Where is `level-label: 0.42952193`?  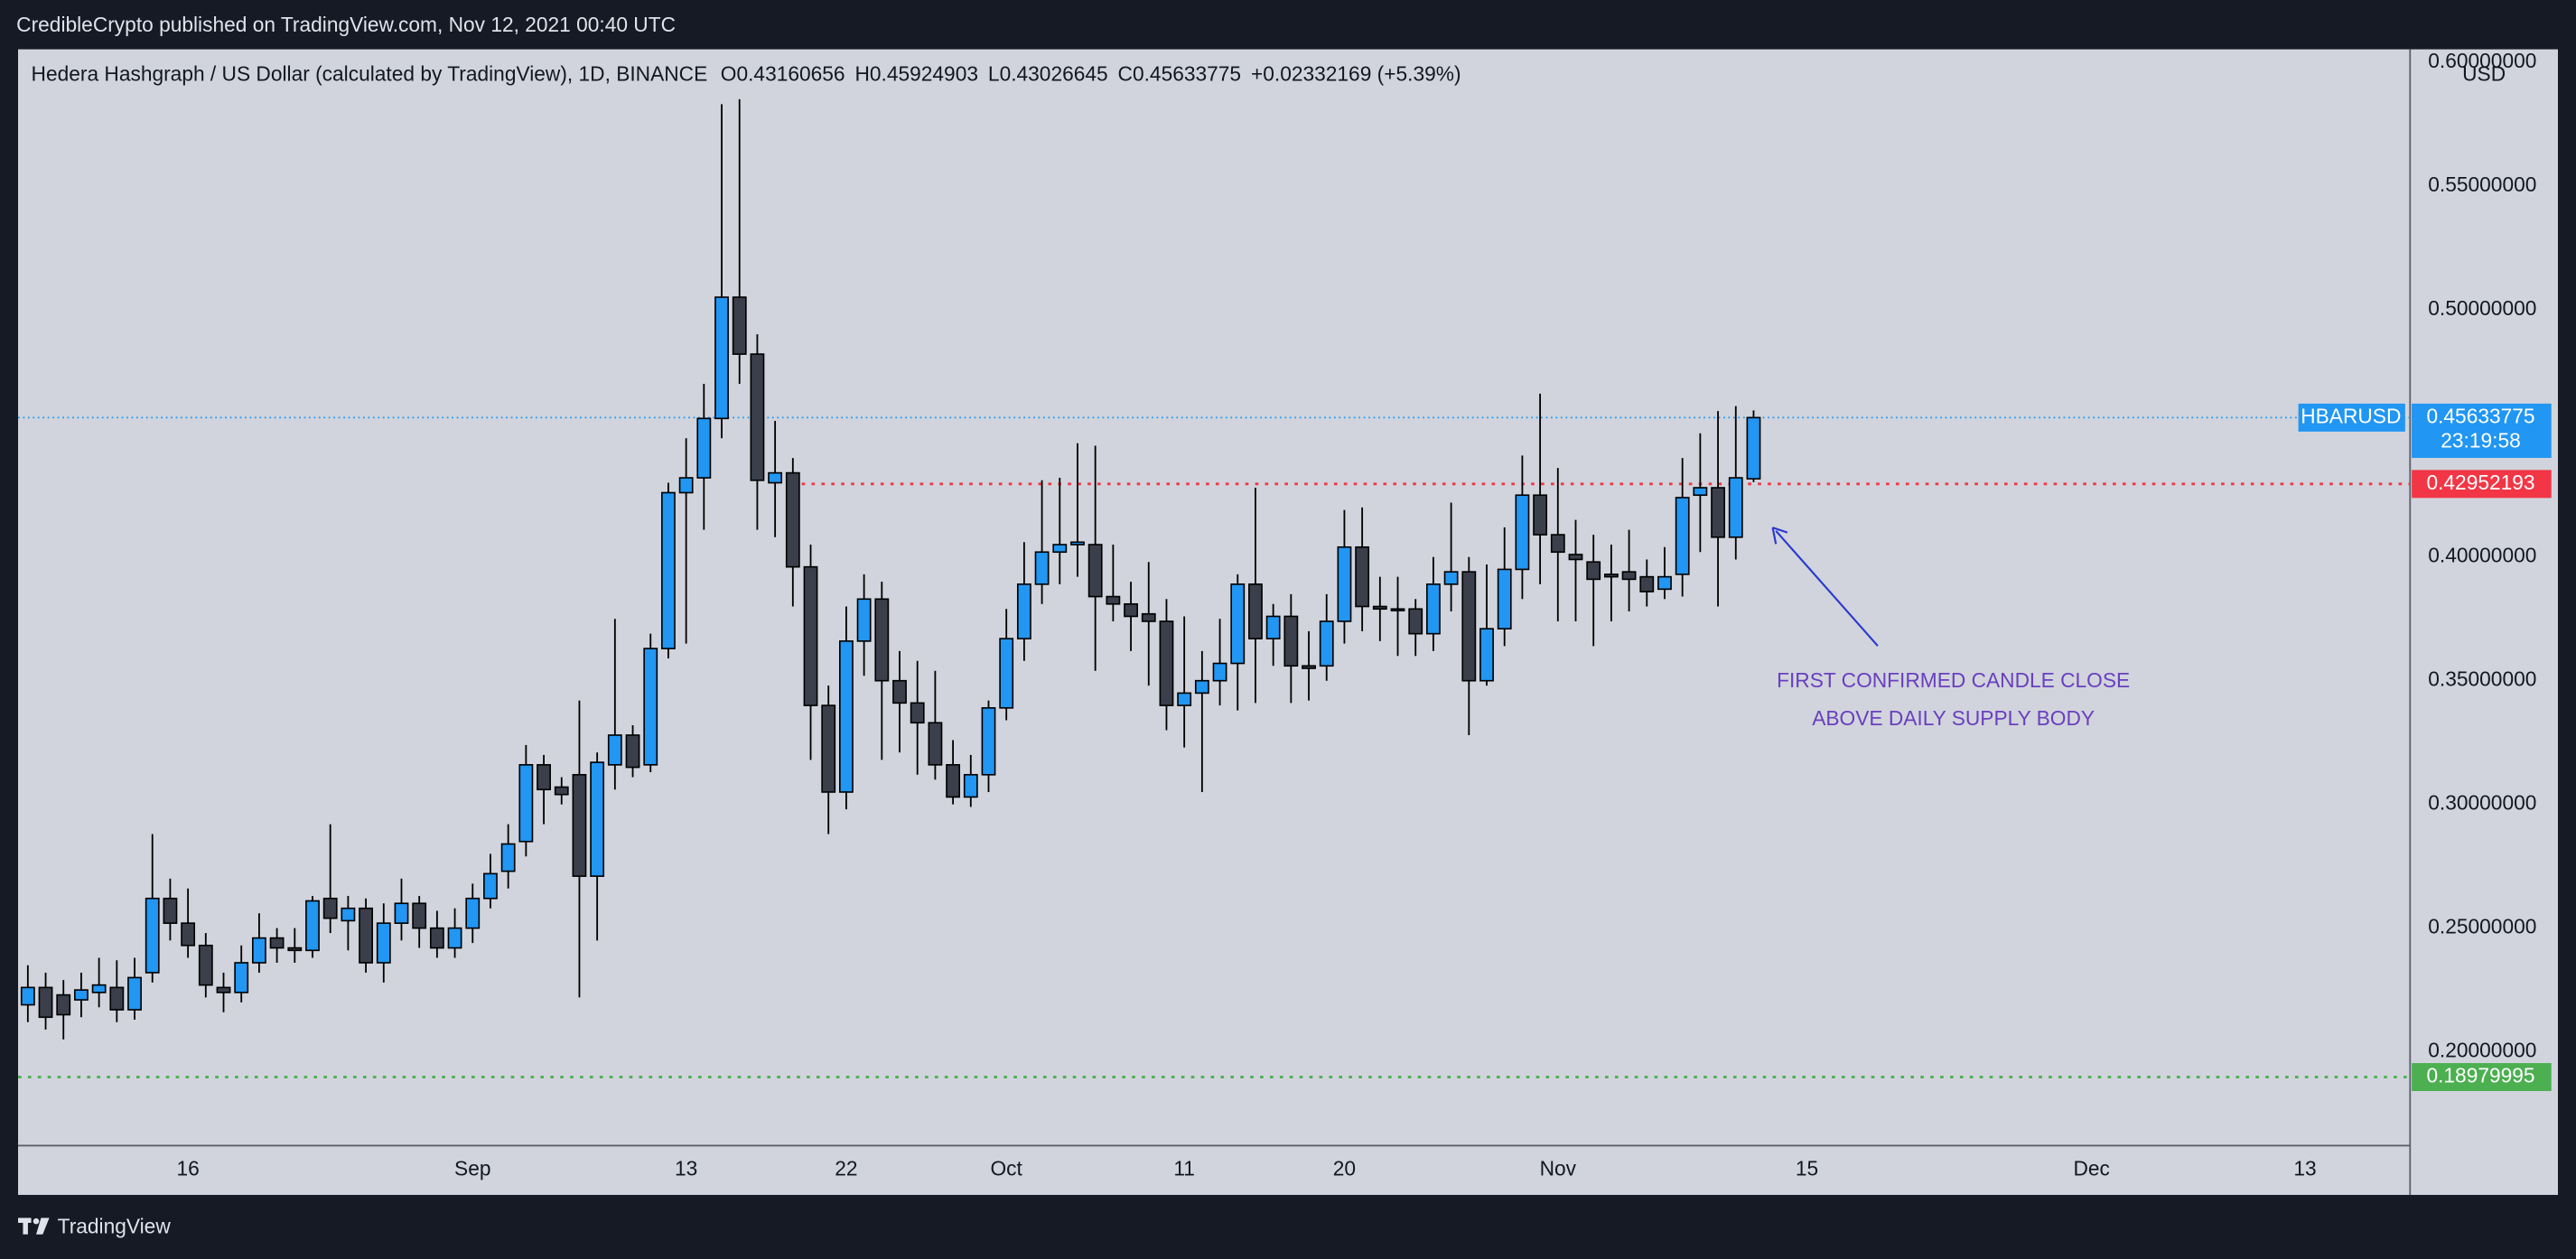
level-label: 0.42952193 is located at coordinates (2480, 482).